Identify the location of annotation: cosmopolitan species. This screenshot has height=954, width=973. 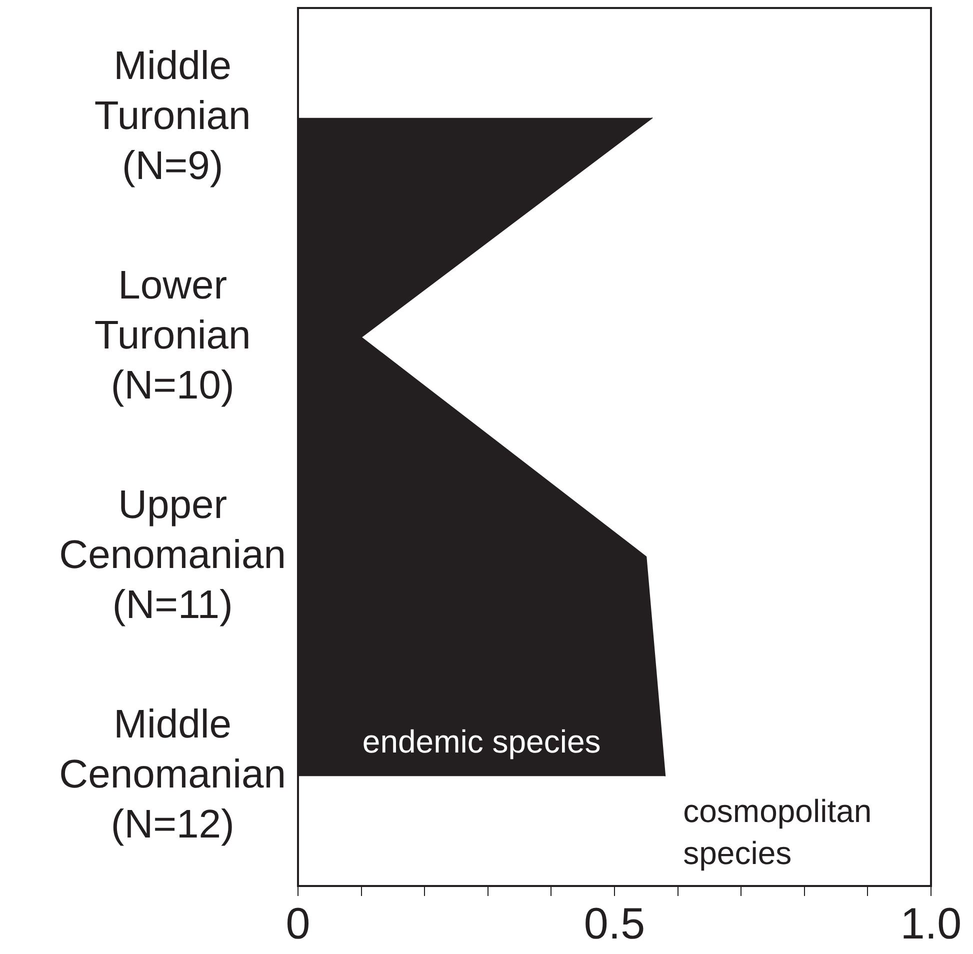
(777, 832).